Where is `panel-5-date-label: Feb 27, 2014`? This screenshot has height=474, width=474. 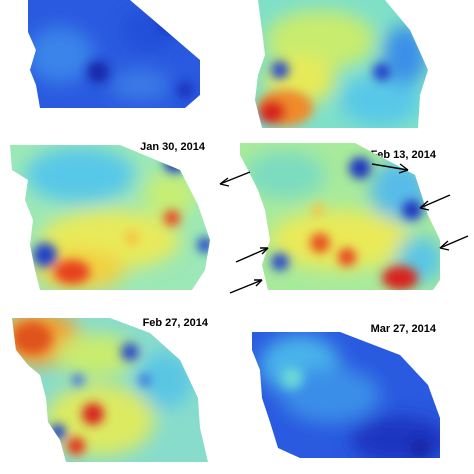 panel-5-date-label: Feb 27, 2014 is located at coordinates (176, 323).